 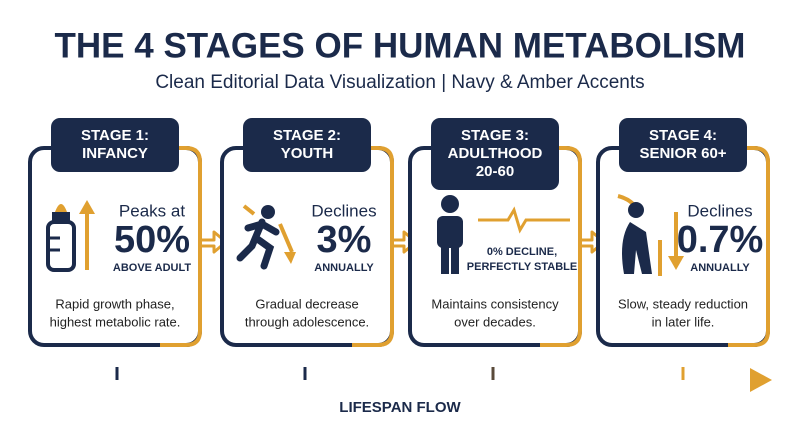 I want to click on stage-tab-label: ADULTHOOD, so click(x=495, y=153).